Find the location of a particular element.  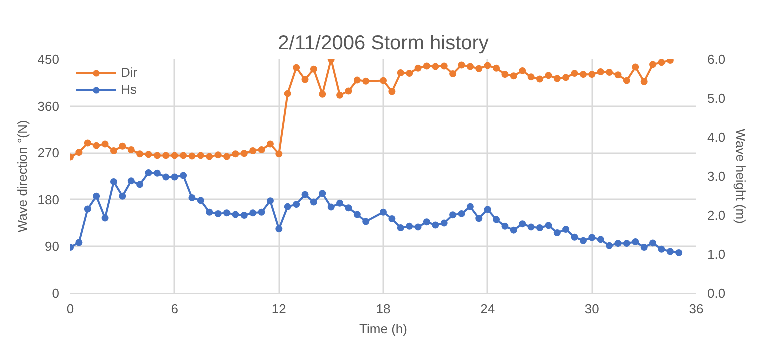

y-tick-label: 90 is located at coordinates (52, 246).